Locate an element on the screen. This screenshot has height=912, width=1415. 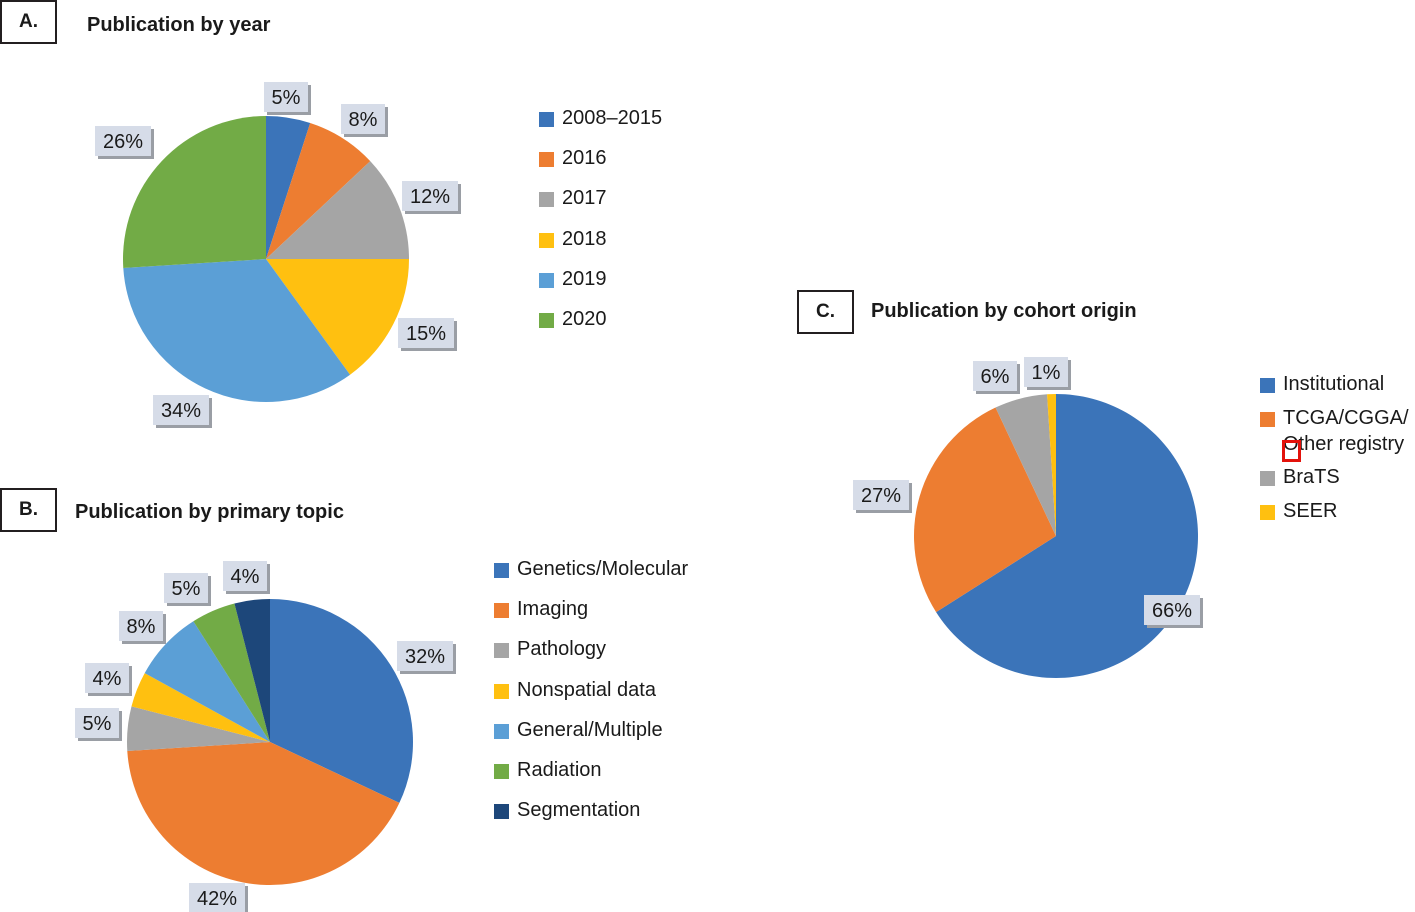
pie-slice-pathology is located at coordinates (198, 728).